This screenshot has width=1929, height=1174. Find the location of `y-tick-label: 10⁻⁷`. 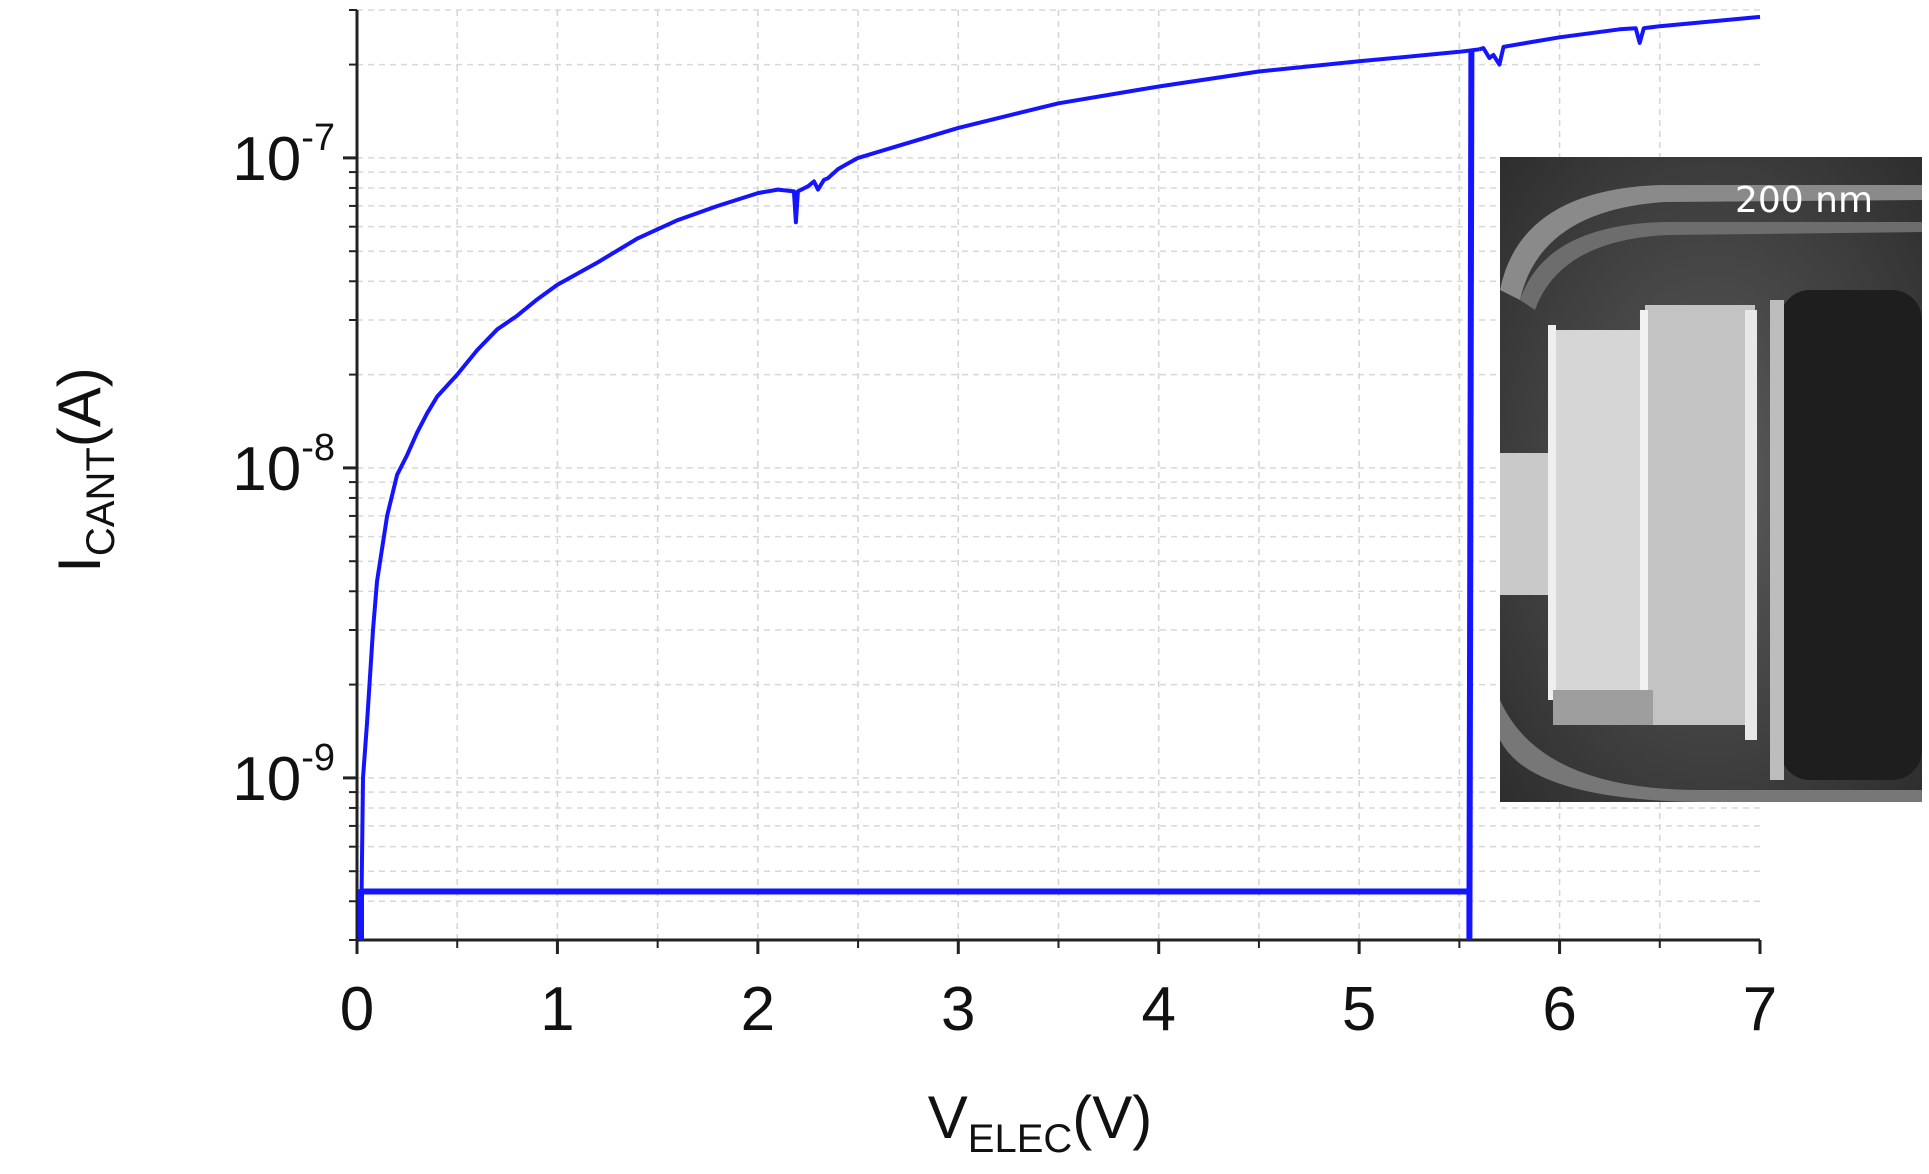

y-tick-label: 10⁻⁷ is located at coordinates (283, 155).